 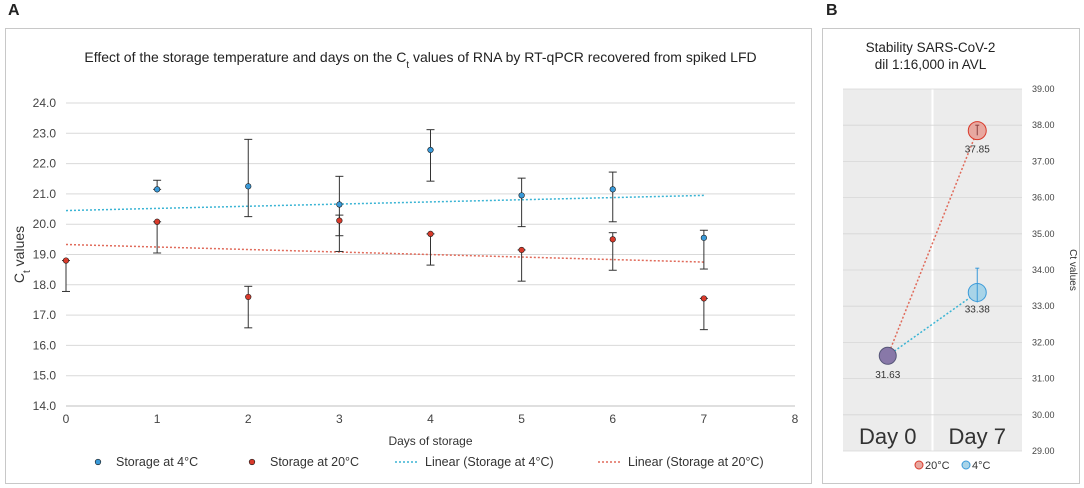 What do you see at coordinates (339, 419) in the screenshot?
I see `chart-a-x-tick-label: 3` at bounding box center [339, 419].